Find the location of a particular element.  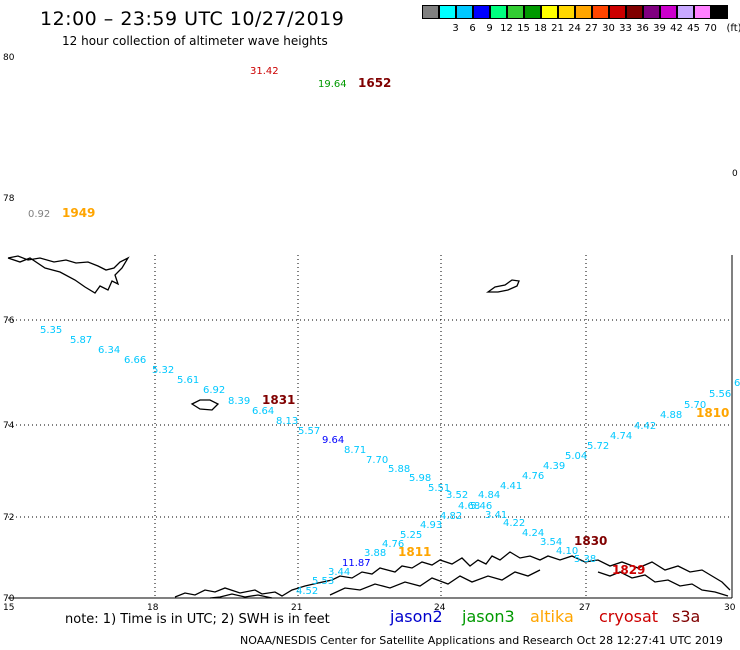

wave-height-label: 3.44 is located at coordinates (339, 572).